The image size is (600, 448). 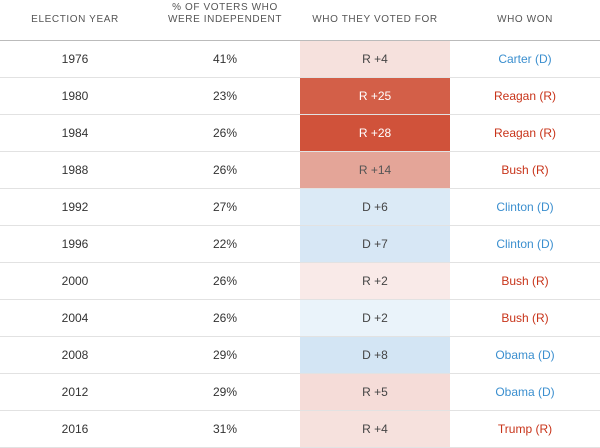 What do you see at coordinates (225, 59) in the screenshot?
I see `pct-independent-cell: 41%` at bounding box center [225, 59].